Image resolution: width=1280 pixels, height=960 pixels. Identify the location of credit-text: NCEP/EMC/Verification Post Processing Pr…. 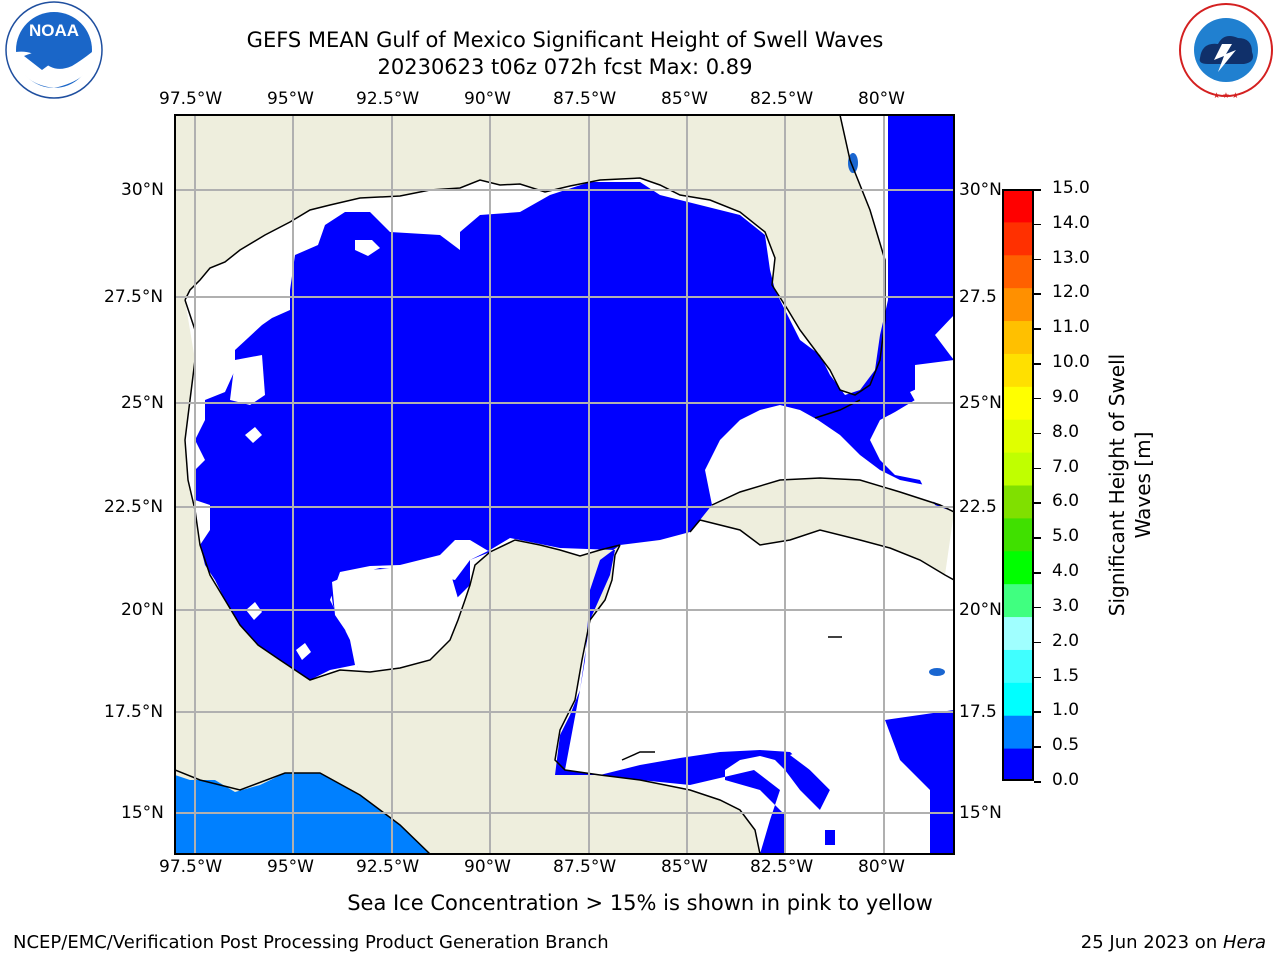
(311, 942).